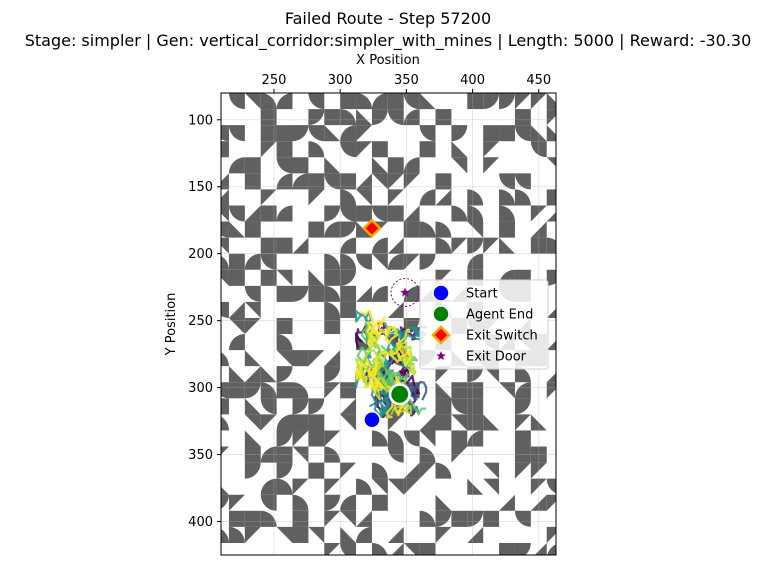 The image size is (775, 565). I want to click on marker-start, so click(372, 419).